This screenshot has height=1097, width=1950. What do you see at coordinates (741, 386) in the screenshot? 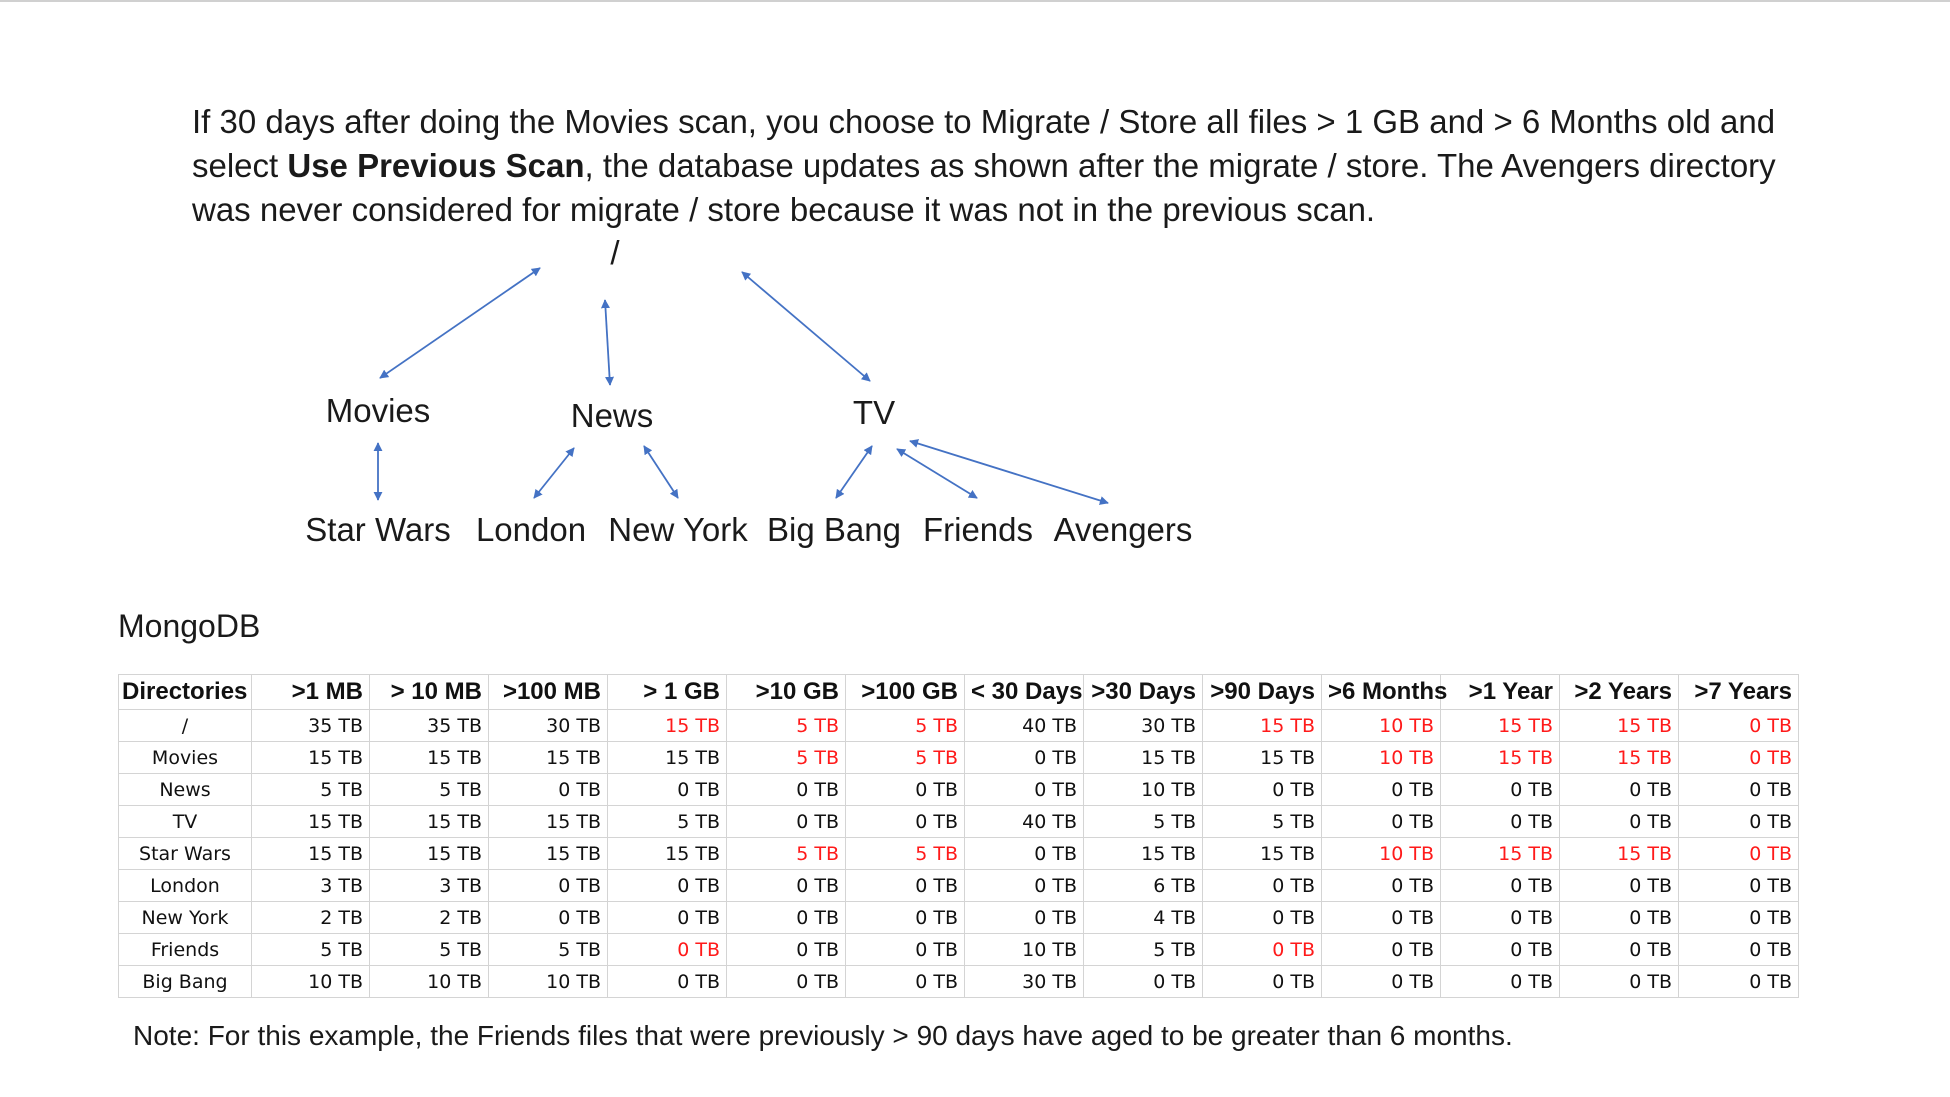
I see `directory-tree-arrows` at bounding box center [741, 386].